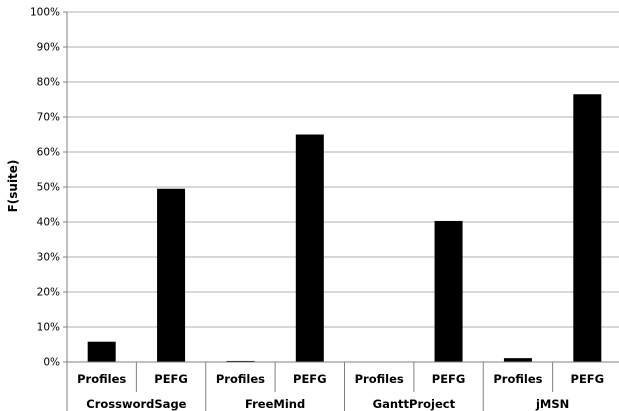 The width and height of the screenshot is (619, 411). What do you see at coordinates (275, 404) in the screenshot?
I see `x-group-label: FreeMind` at bounding box center [275, 404].